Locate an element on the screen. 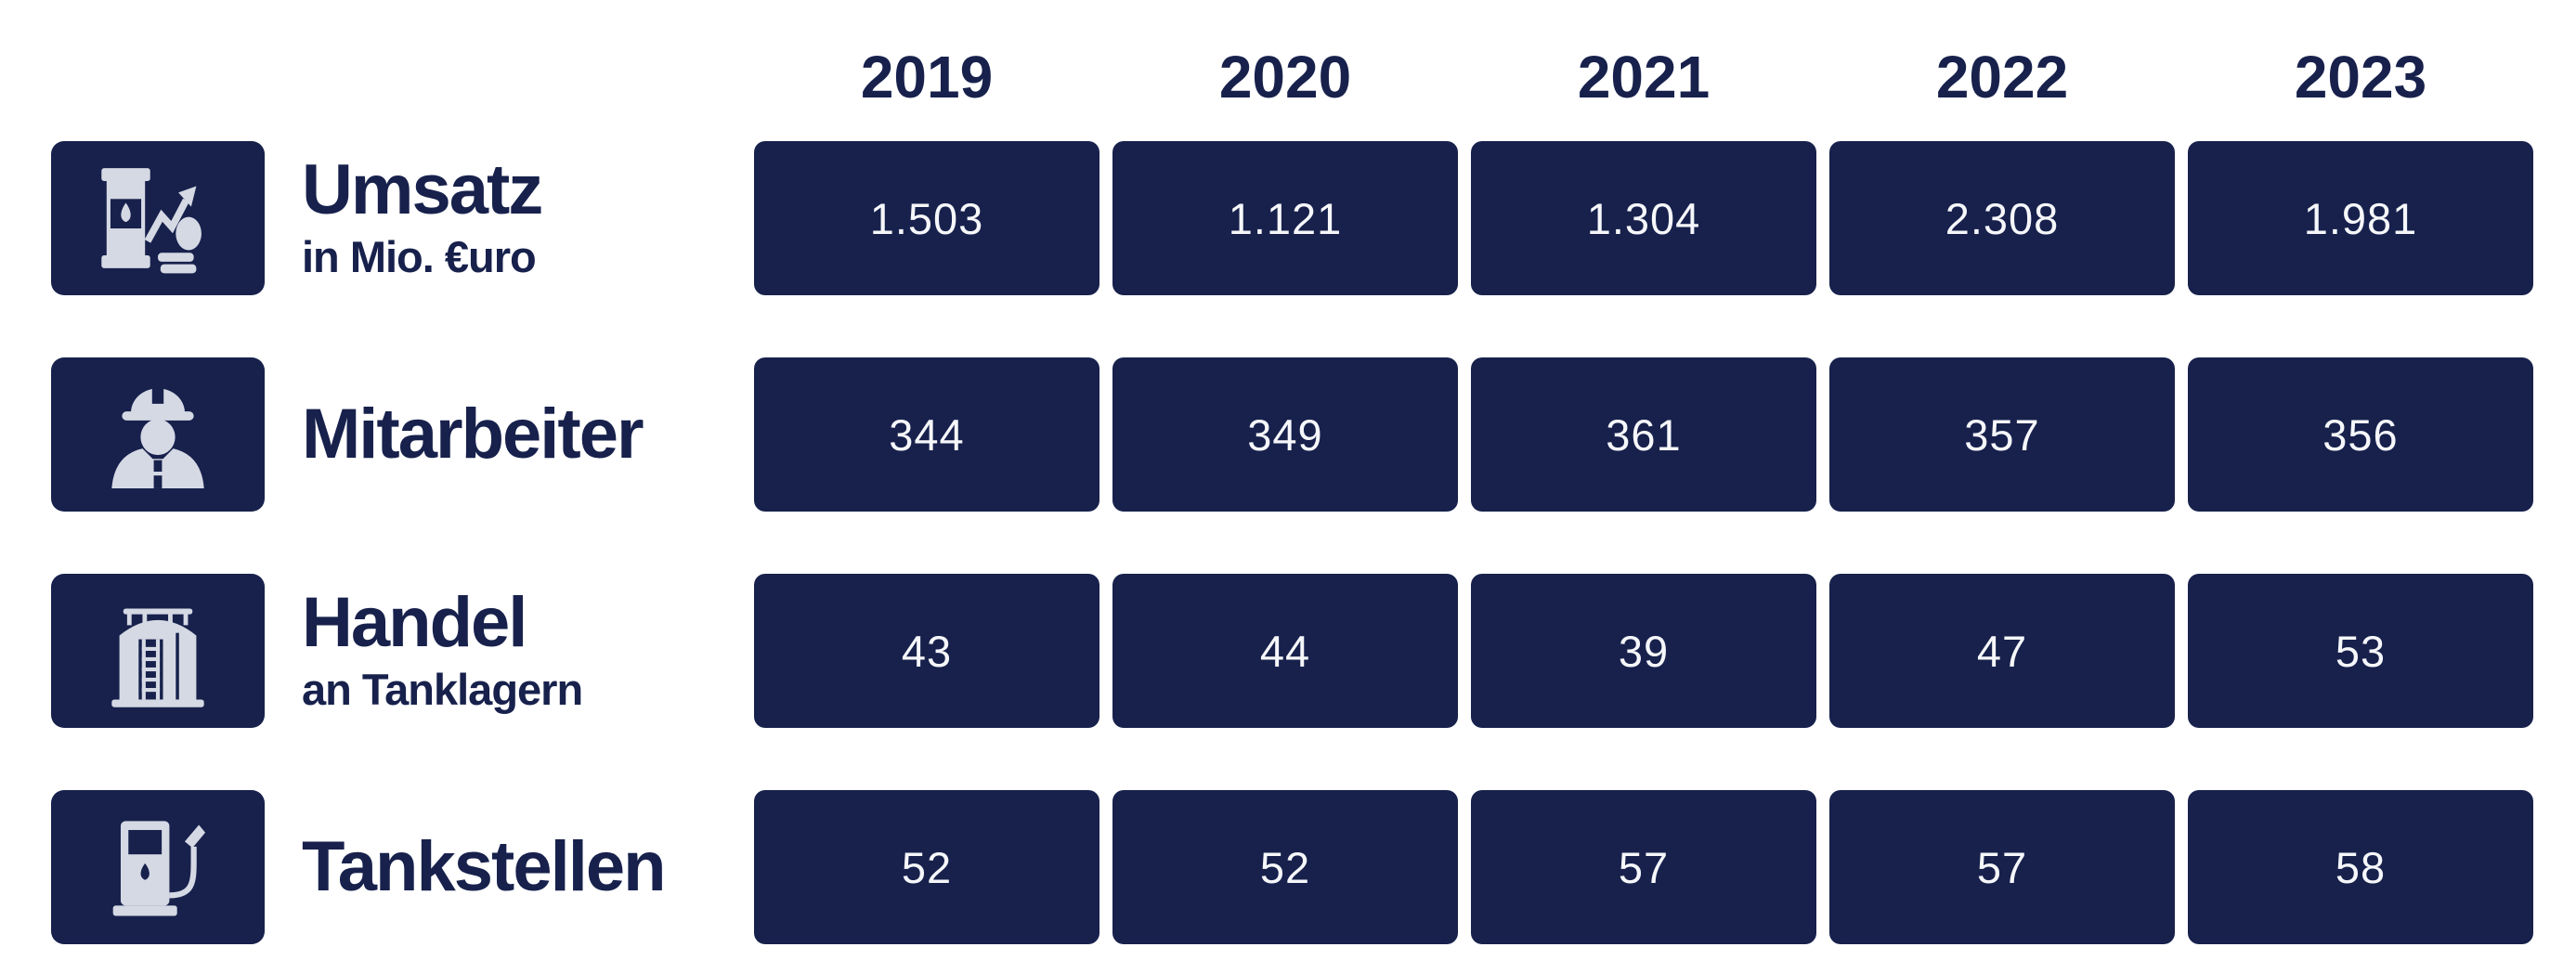 This screenshot has height=973, width=2576. row-tankstellen-iconbox is located at coordinates (158, 867).